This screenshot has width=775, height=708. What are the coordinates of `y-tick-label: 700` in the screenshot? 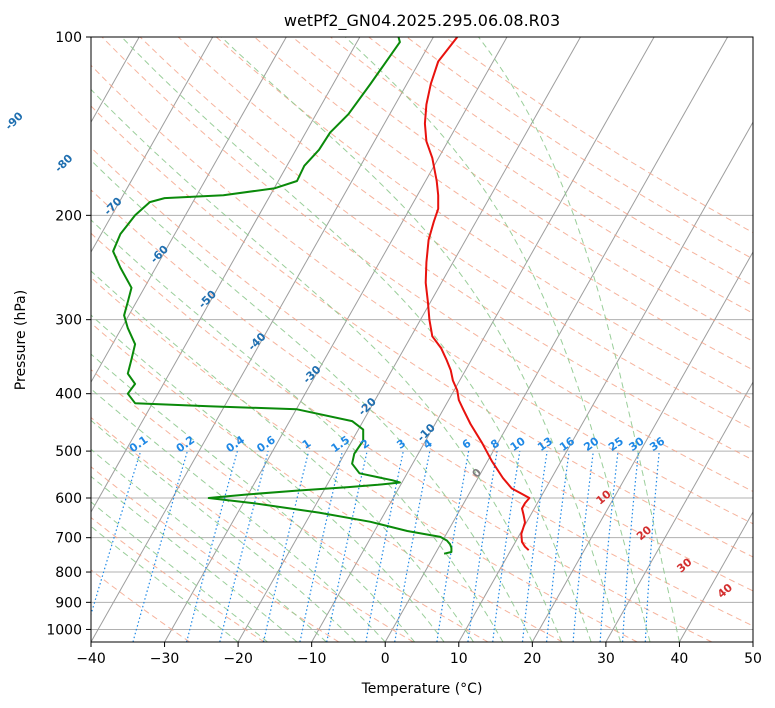 It's located at (68, 539).